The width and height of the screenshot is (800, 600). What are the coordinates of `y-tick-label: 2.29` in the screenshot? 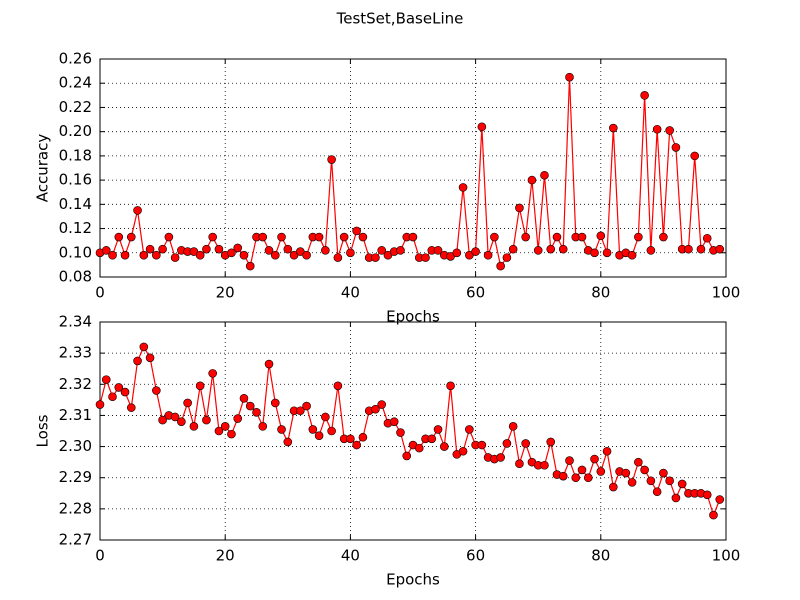 It's located at (75, 477).